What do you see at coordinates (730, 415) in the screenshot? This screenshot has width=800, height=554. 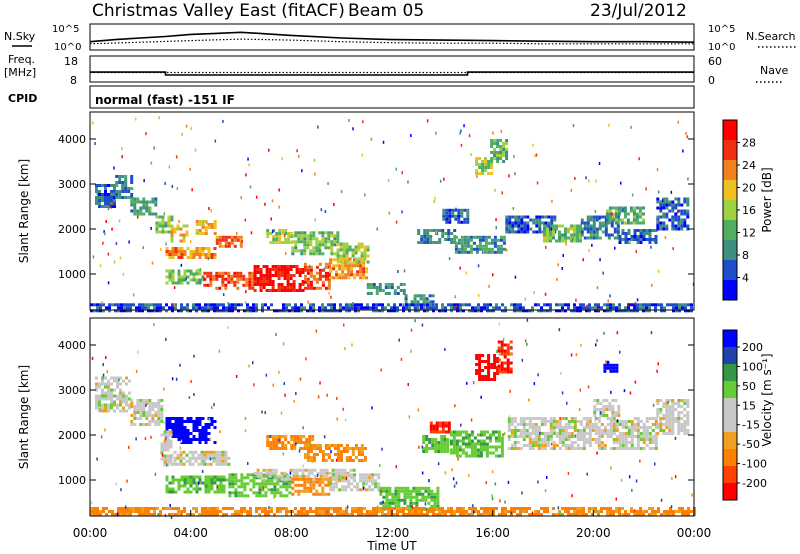 I see `colorbar-frame` at bounding box center [730, 415].